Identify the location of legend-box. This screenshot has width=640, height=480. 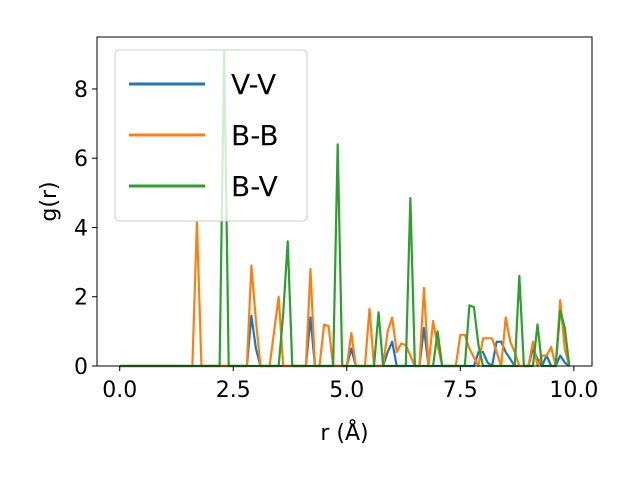
(211, 135).